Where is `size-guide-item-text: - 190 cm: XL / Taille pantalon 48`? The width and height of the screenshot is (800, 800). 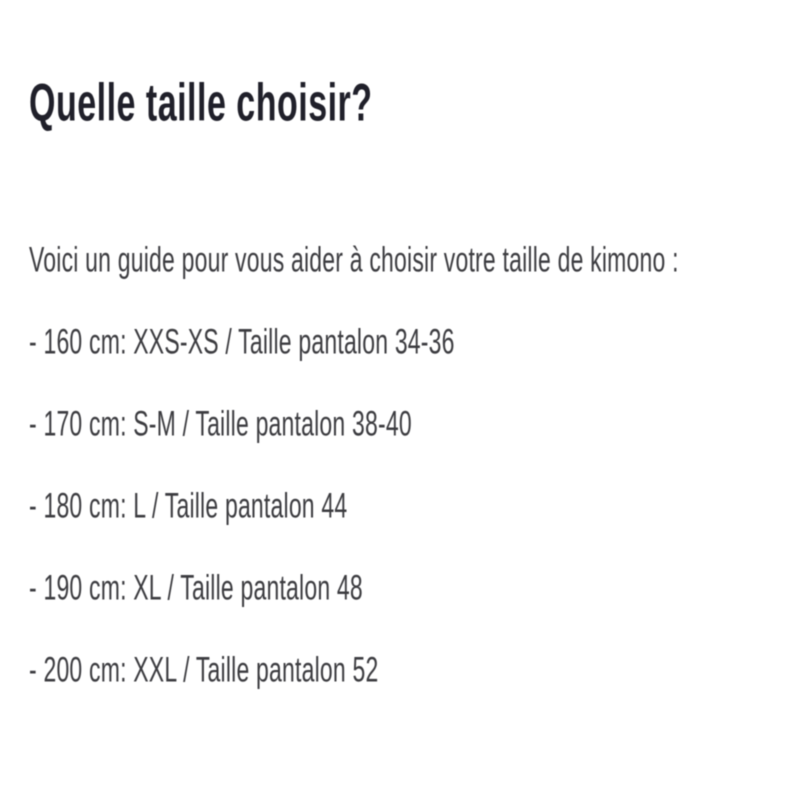 size-guide-item-text: - 190 cm: XL / Taille pantalon 48 is located at coordinates (196, 587).